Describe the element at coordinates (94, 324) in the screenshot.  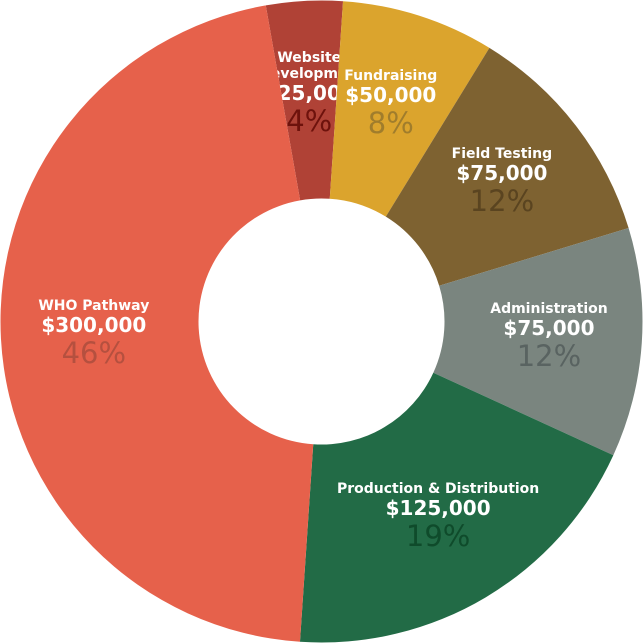
I see `value-label: $300,000` at that location.